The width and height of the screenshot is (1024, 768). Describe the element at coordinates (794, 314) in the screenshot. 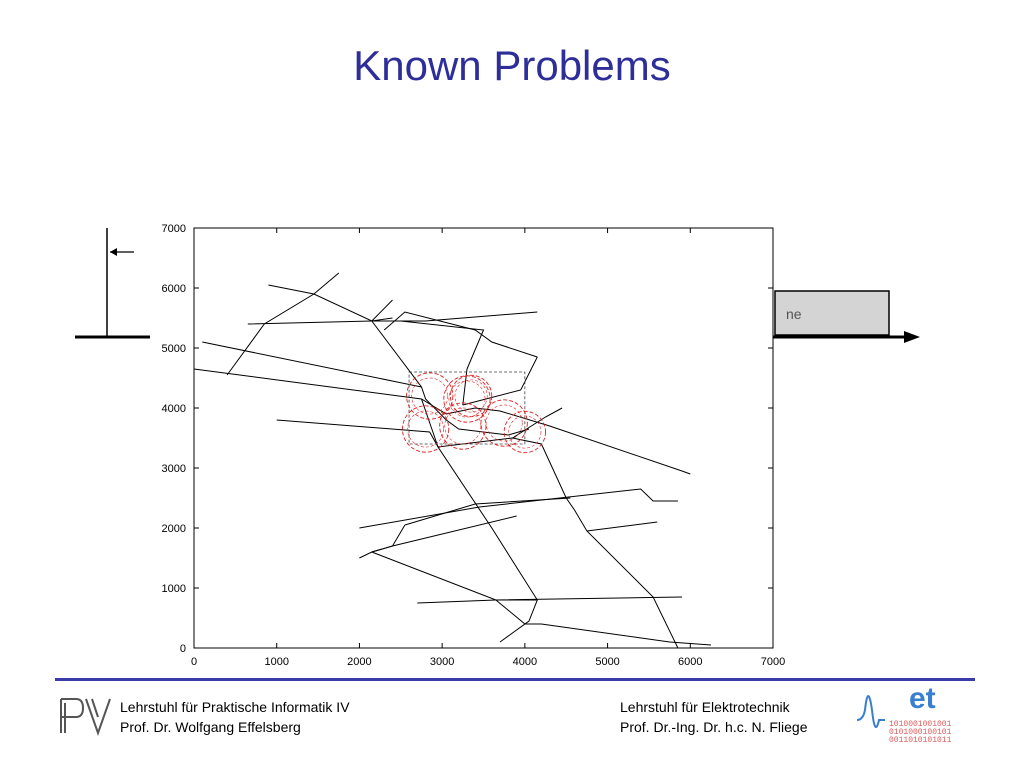

I see `timeline-box-label: ne` at that location.